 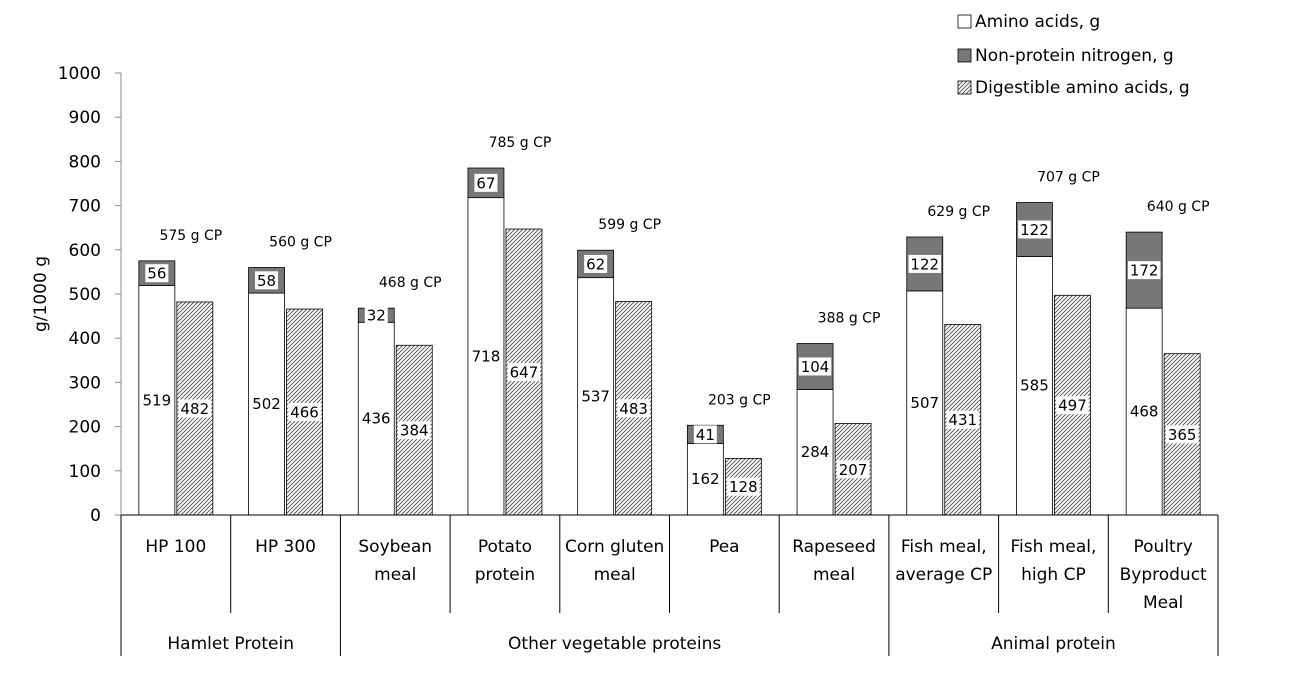 What do you see at coordinates (834, 561) in the screenshot?
I see `category-label: Rapeseed meal` at bounding box center [834, 561].